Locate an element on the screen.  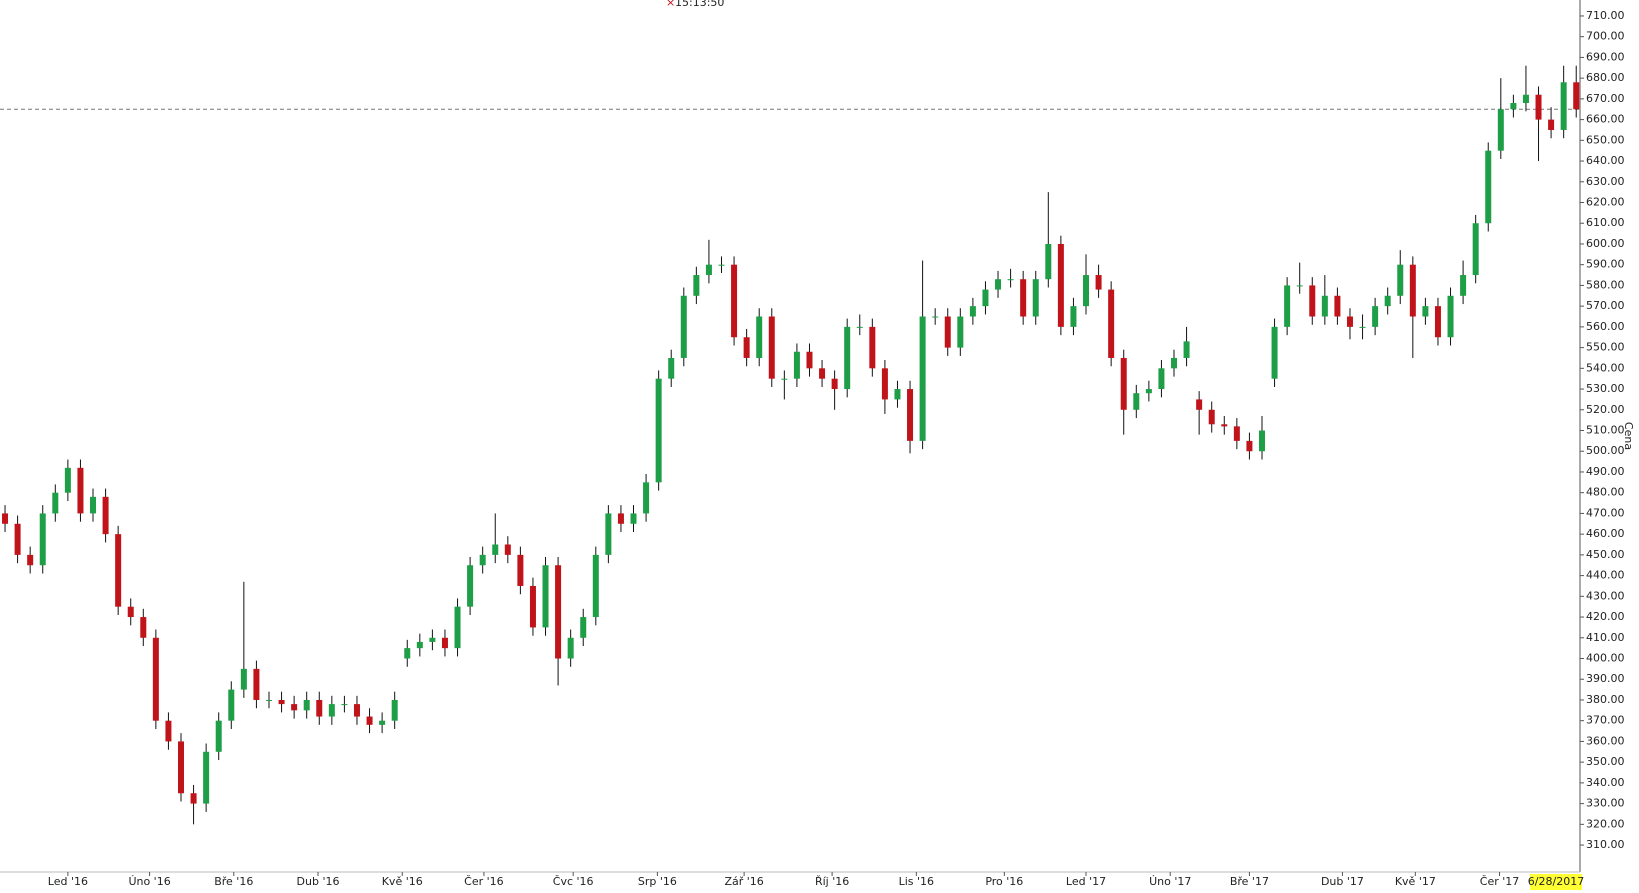
y-tick-label: 330.00 is located at coordinates (1605, 803).